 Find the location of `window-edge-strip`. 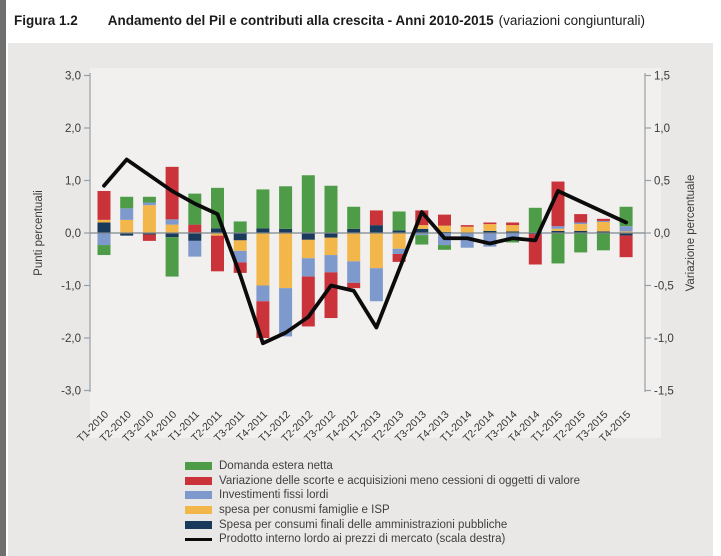

window-edge-strip is located at coordinates (3, 278).